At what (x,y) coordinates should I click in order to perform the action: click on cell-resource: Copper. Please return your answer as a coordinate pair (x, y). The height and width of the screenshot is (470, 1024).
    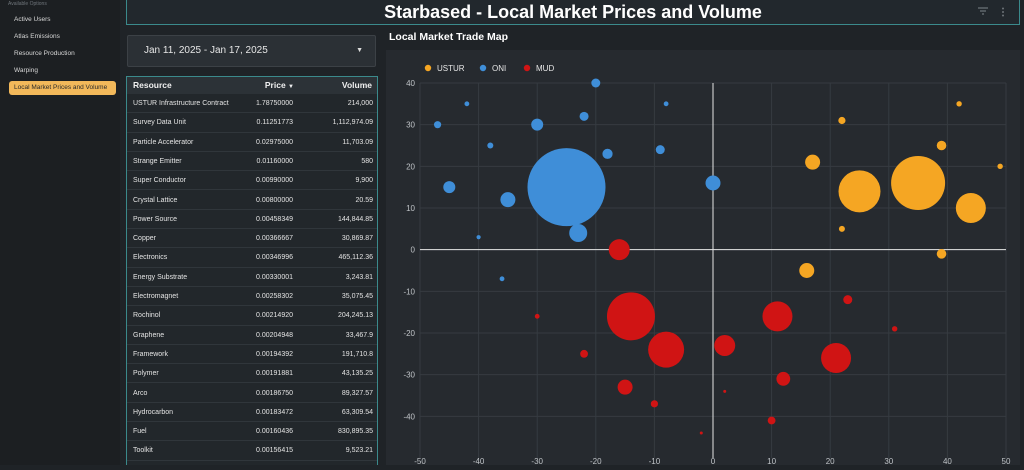
    Looking at the image, I should click on (144, 239).